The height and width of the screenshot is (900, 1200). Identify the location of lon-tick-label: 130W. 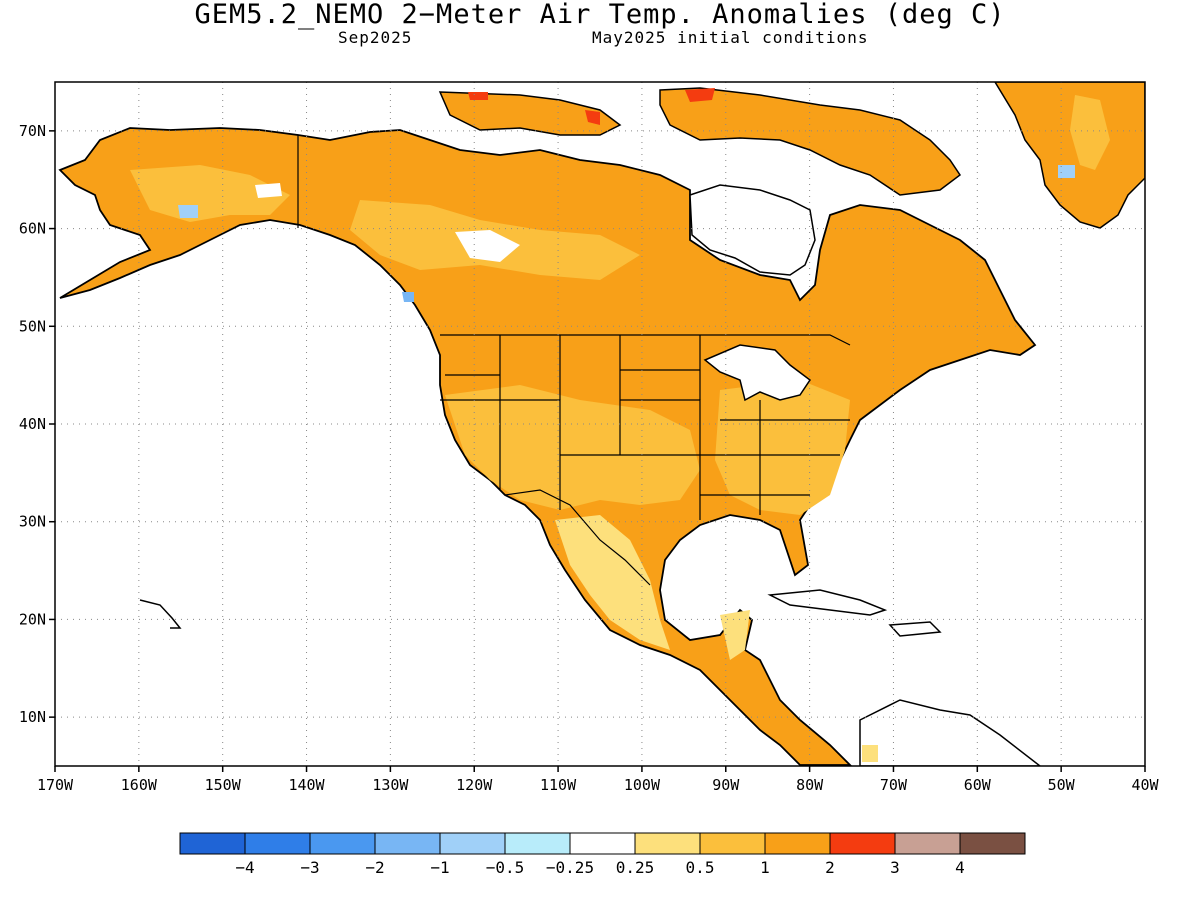
(390, 785).